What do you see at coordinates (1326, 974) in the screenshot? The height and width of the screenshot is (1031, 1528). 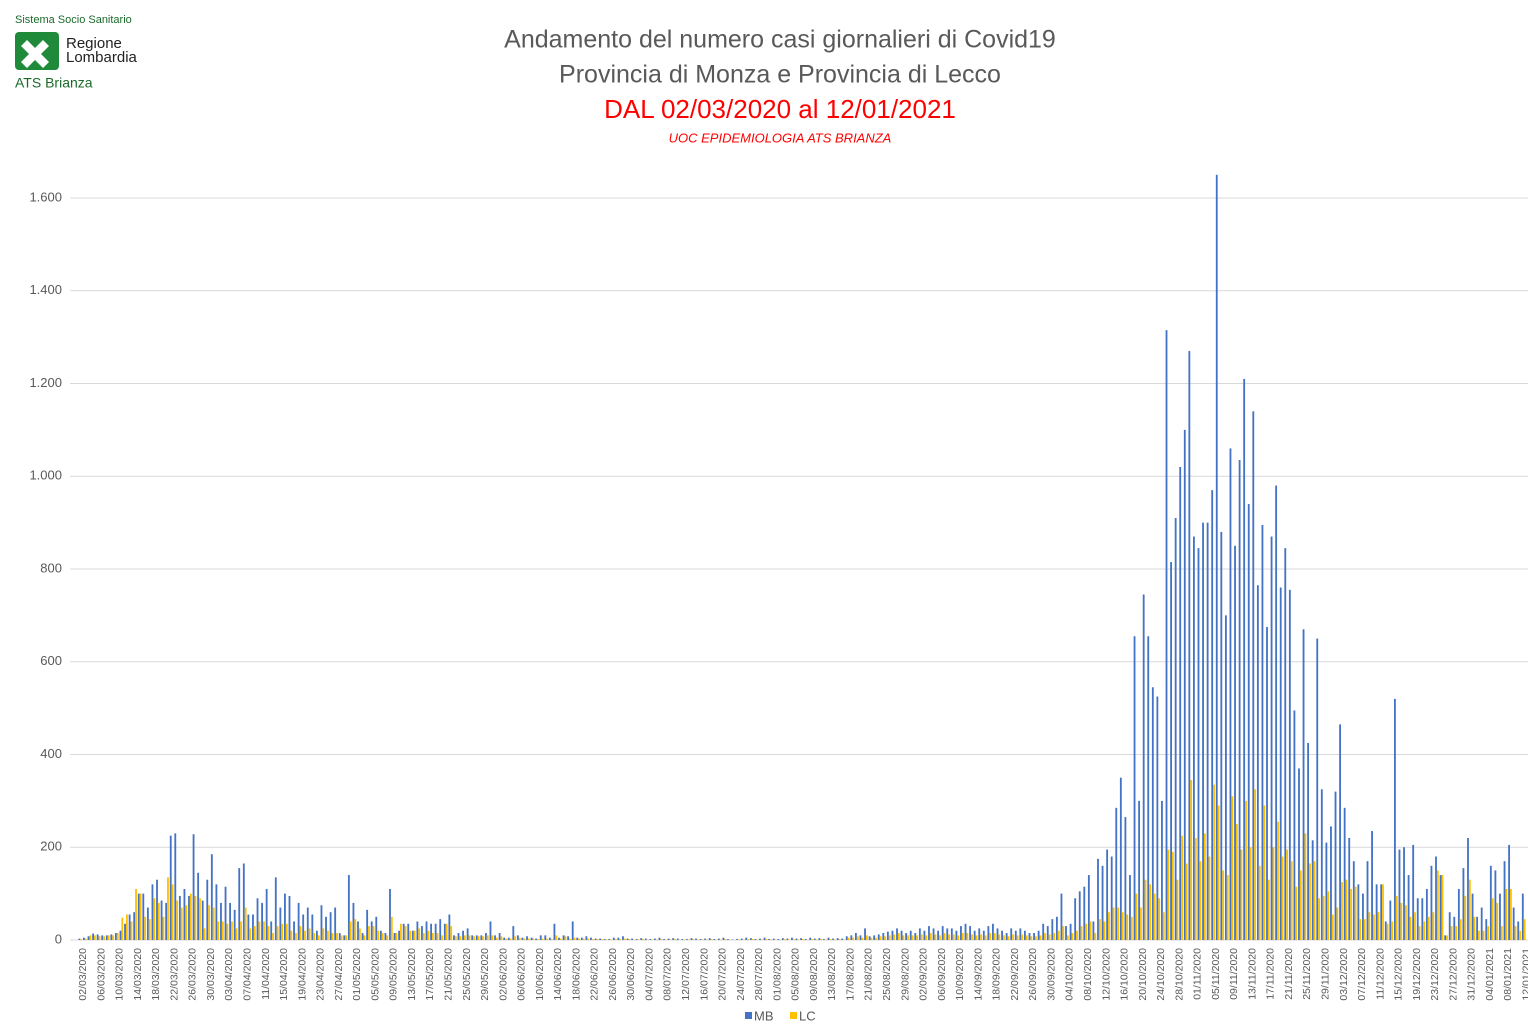 I see `x-tick-label: 29/11/2020` at bounding box center [1326, 974].